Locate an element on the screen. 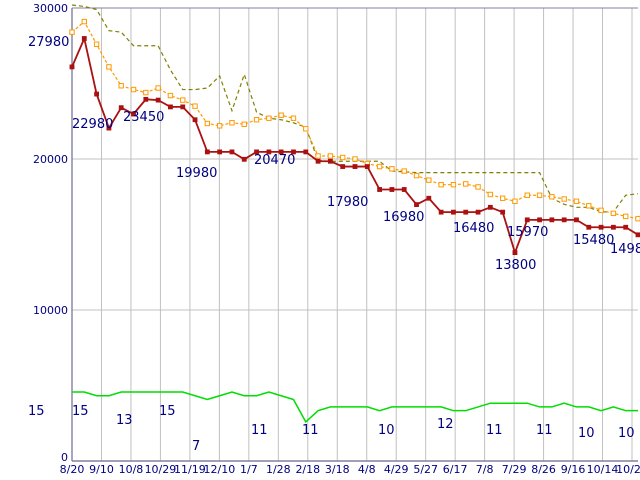 This screenshot has width=640, height=480. x-axis-tick-label: 10/28 is located at coordinates (628, 469).